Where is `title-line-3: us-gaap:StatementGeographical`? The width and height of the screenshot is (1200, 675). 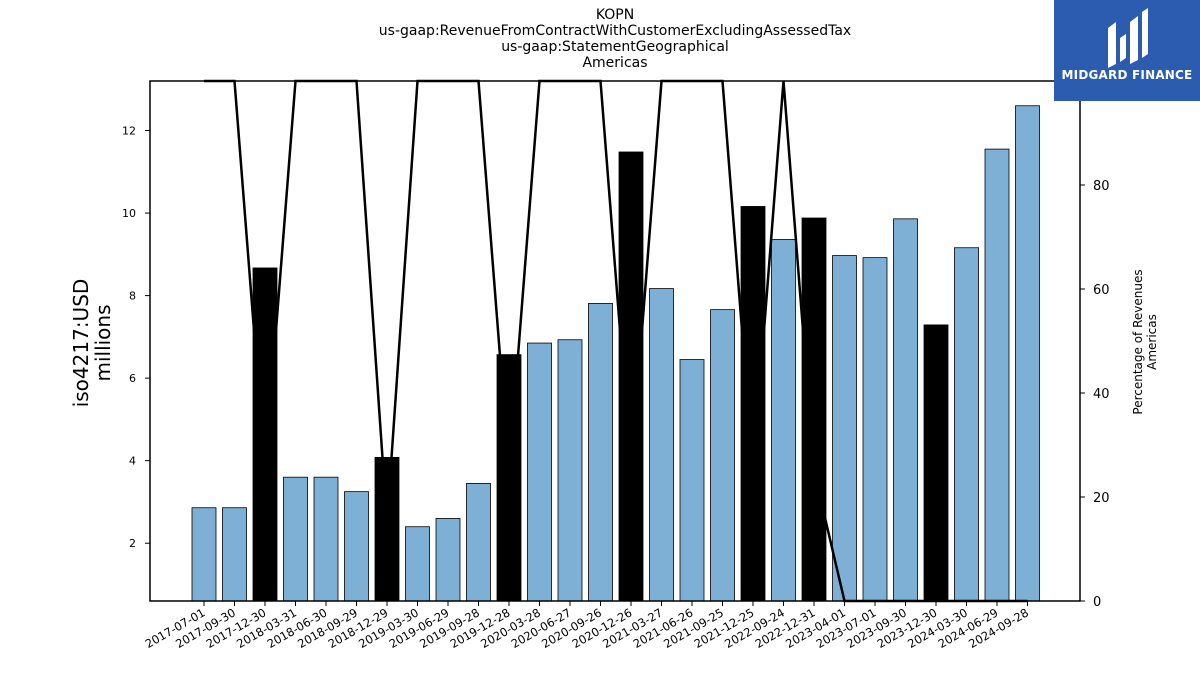
title-line-3: us-gaap:StatementGeographical is located at coordinates (615, 47).